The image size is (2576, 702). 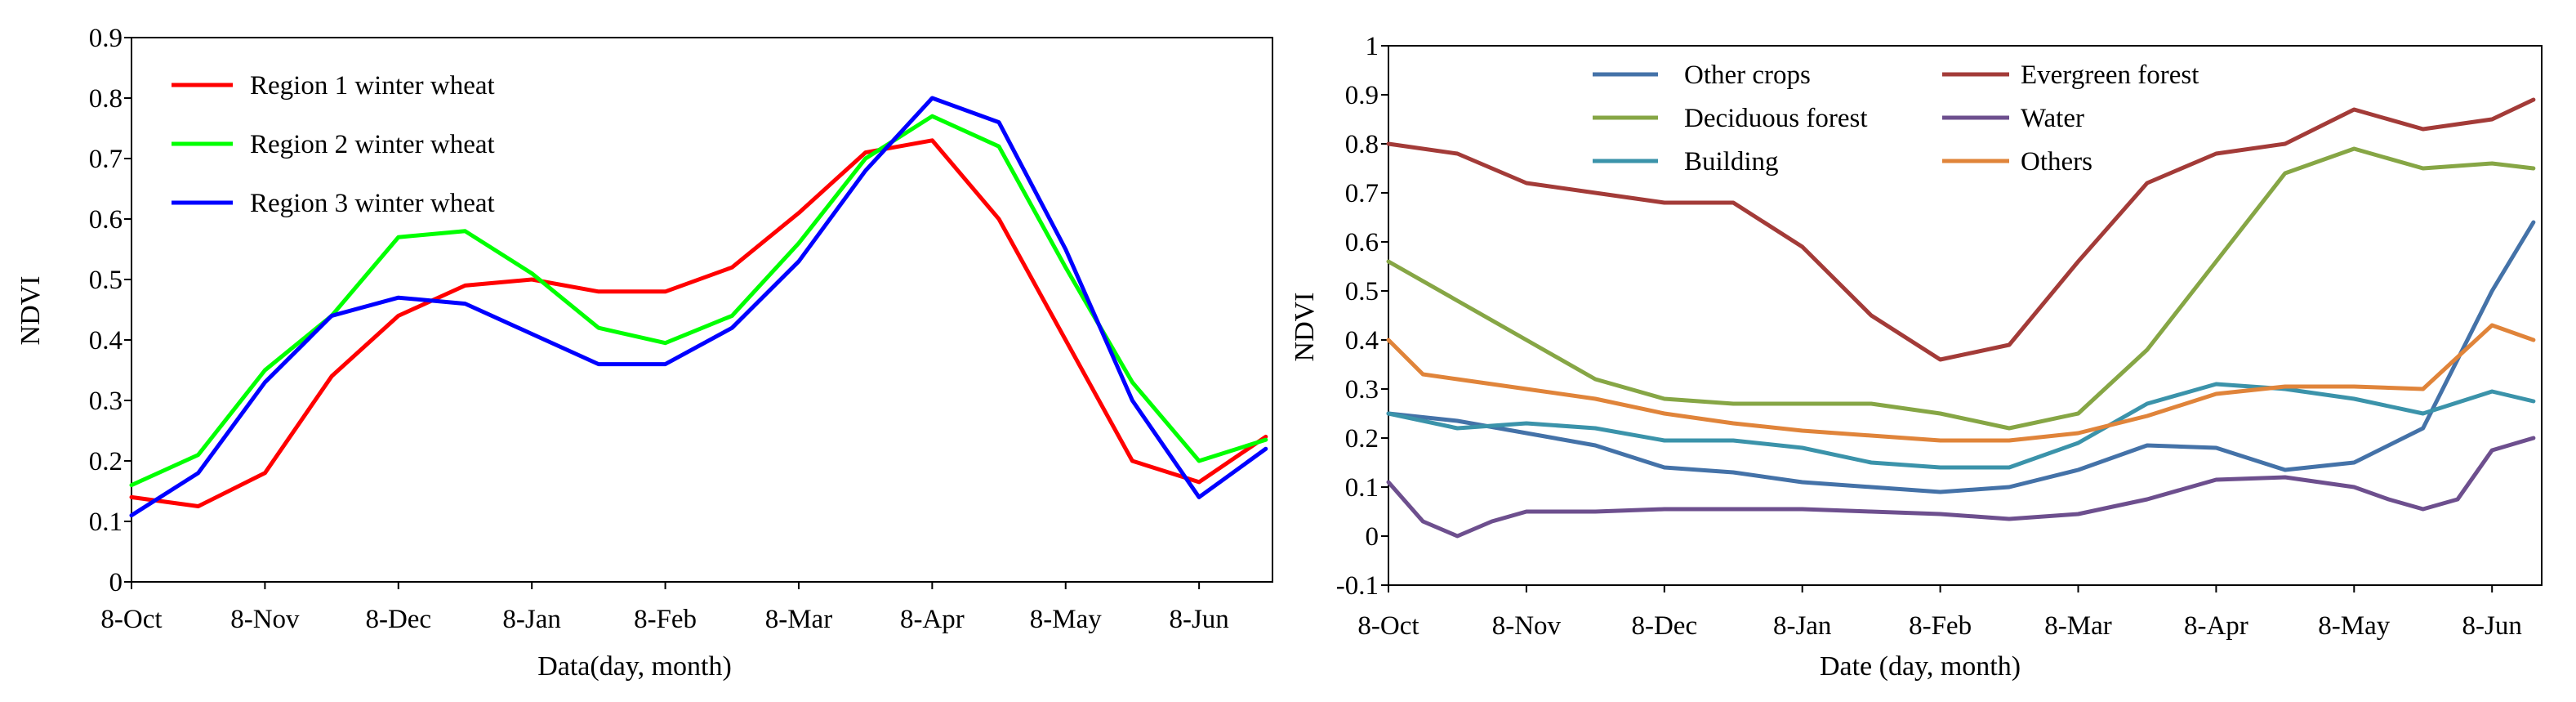 I want to click on legend-label-other-crops: Other crops, so click(x=1747, y=75).